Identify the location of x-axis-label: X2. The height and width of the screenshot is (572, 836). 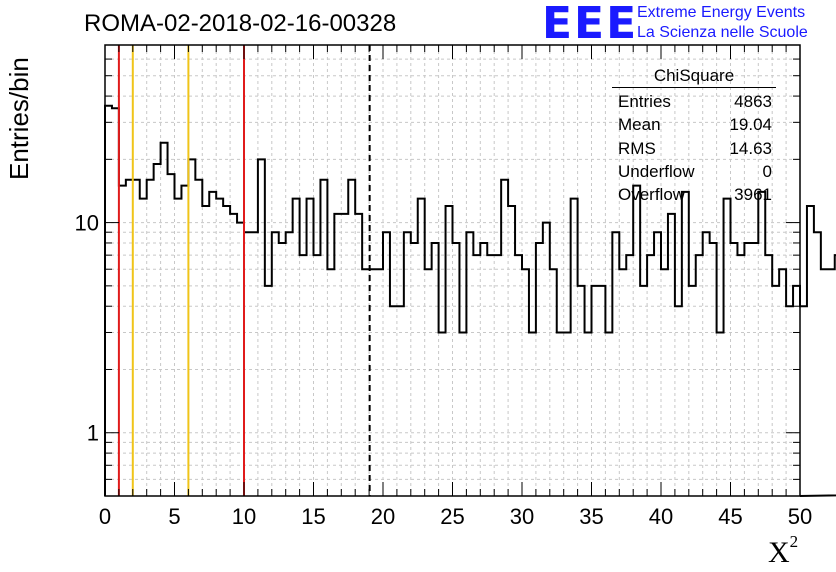
(783, 551).